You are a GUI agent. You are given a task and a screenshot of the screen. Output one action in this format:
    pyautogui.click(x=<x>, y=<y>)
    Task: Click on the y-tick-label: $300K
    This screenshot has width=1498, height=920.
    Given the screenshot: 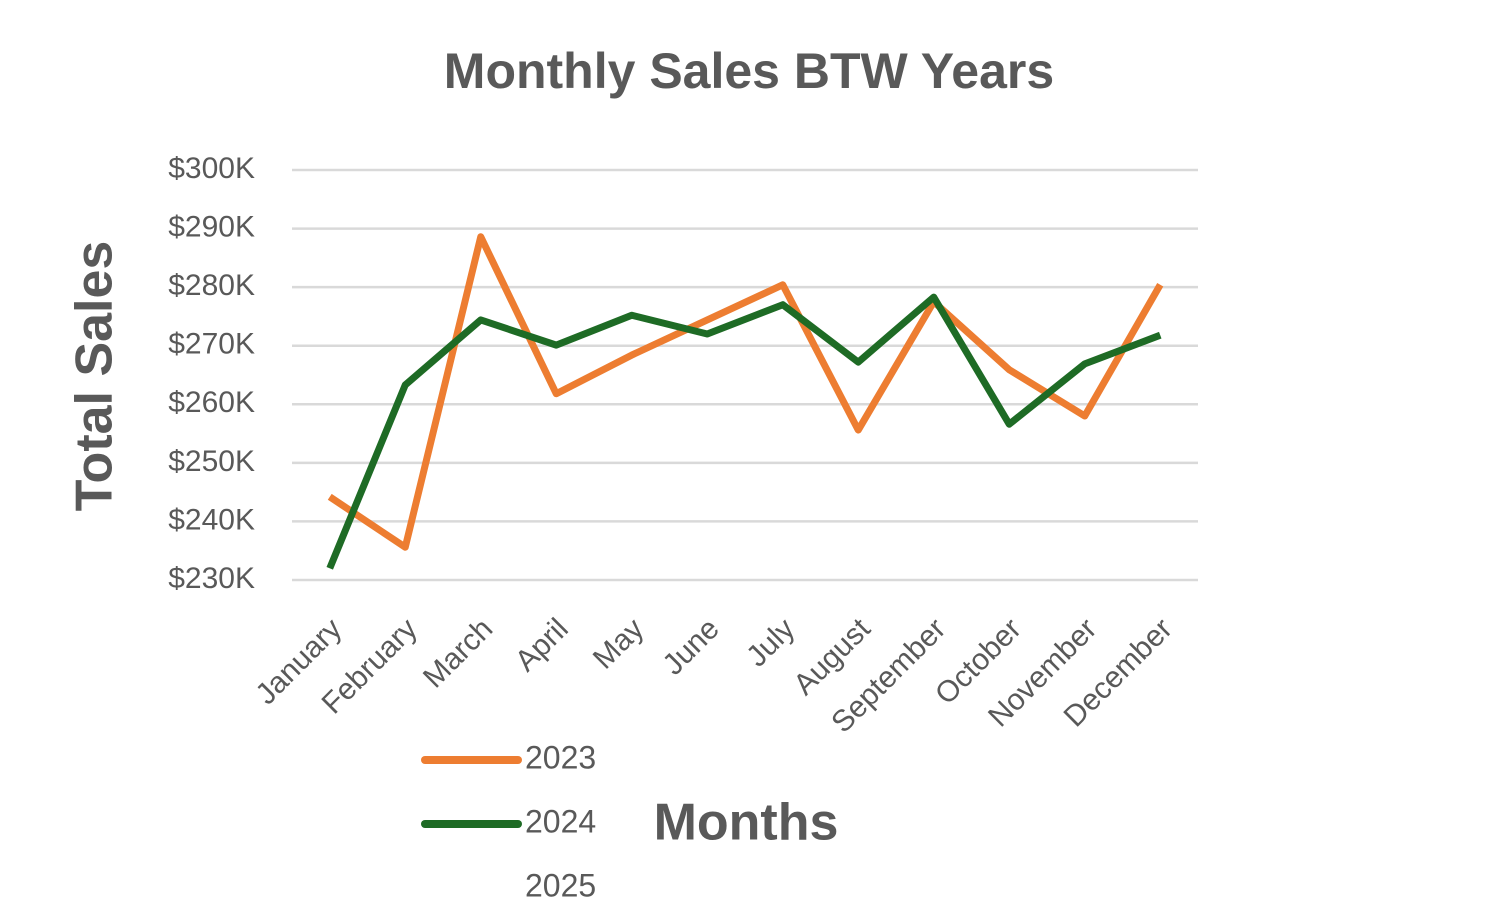 What is the action you would take?
    pyautogui.click(x=211, y=168)
    